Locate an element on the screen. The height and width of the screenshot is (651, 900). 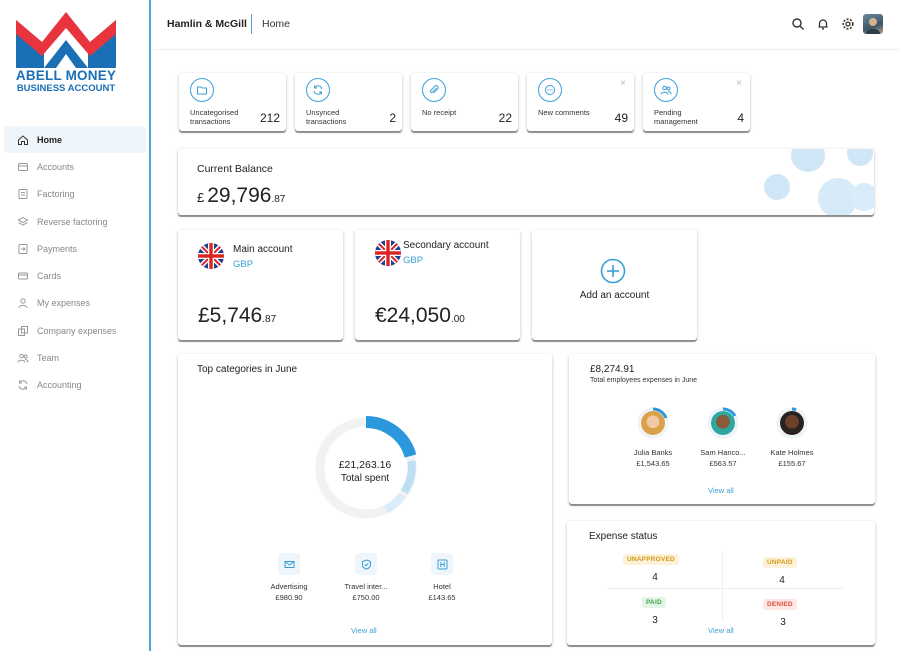
company-name: Hamlin & McGill is located at coordinates (207, 24).